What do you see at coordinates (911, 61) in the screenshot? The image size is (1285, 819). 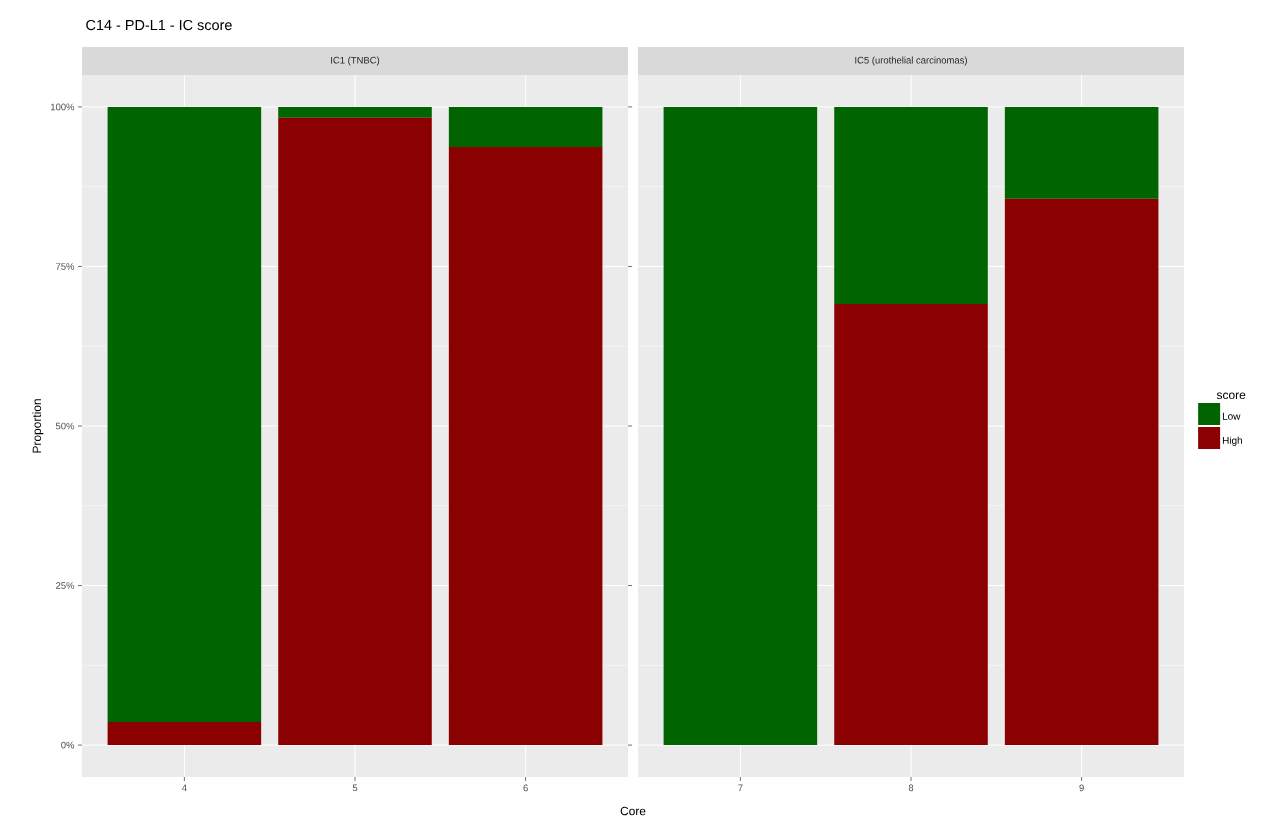 I see `chart-subtitle: IC5 (urothelial carcinomas)` at bounding box center [911, 61].